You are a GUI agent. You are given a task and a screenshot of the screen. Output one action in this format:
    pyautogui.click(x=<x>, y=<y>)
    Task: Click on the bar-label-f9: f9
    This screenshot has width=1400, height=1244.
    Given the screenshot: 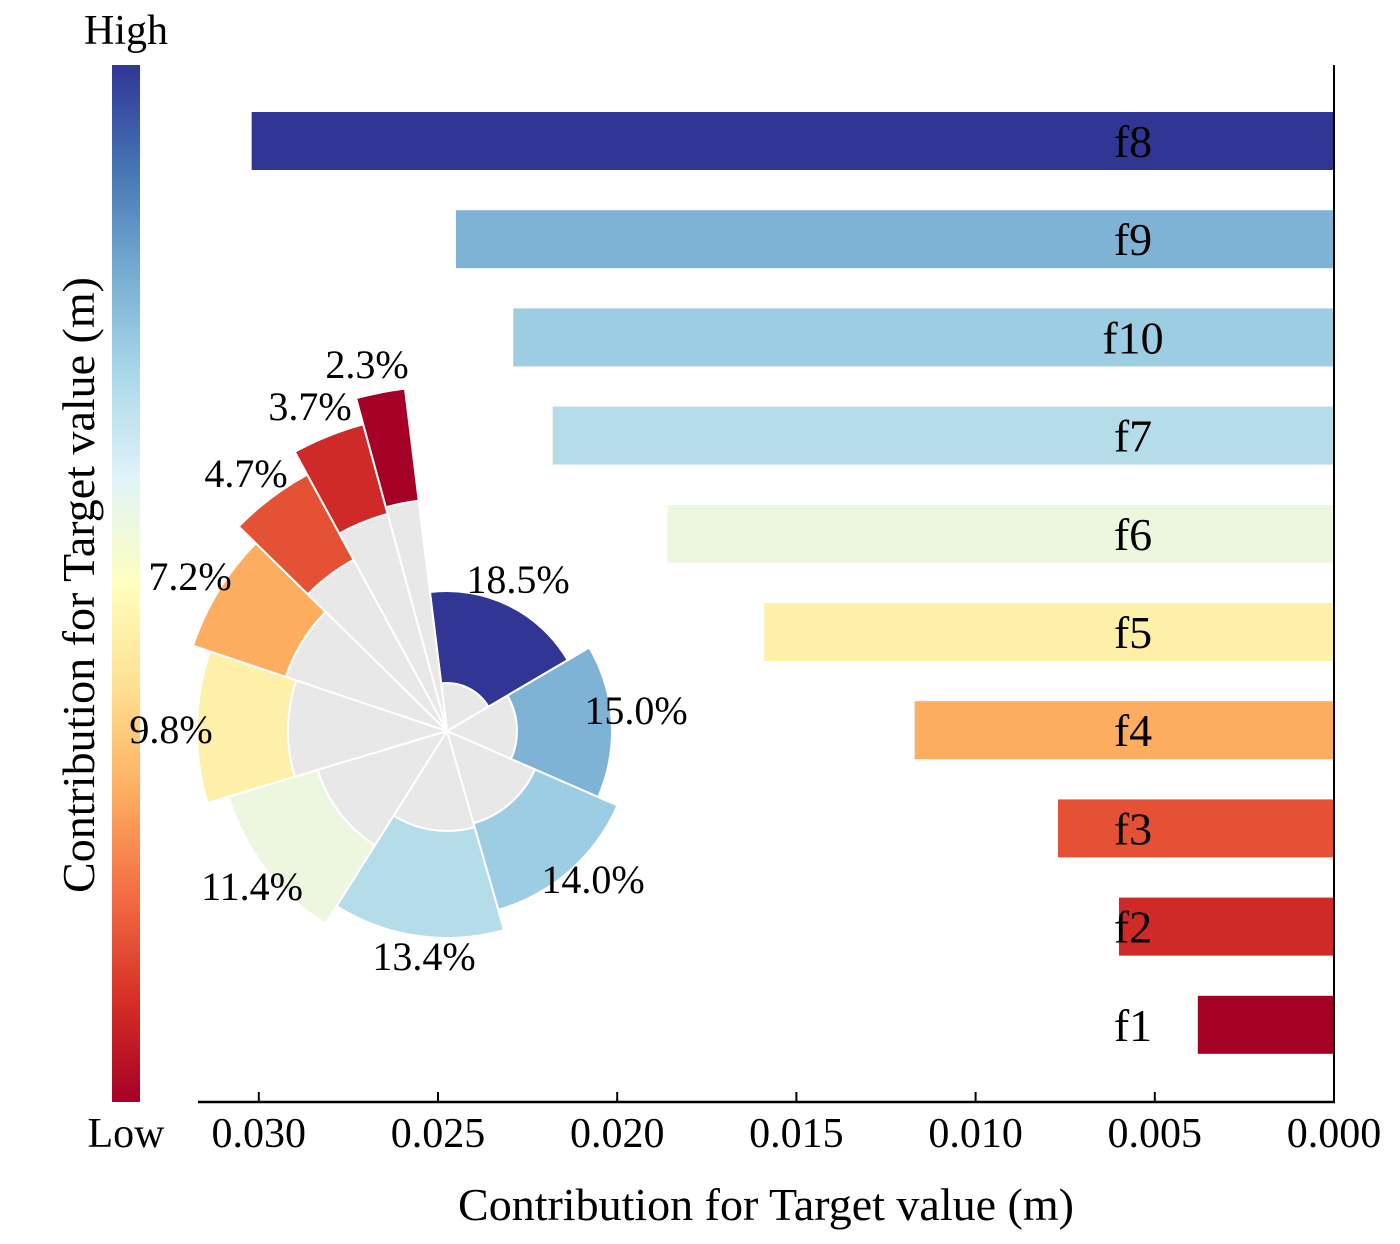 What is the action you would take?
    pyautogui.click(x=1133, y=239)
    